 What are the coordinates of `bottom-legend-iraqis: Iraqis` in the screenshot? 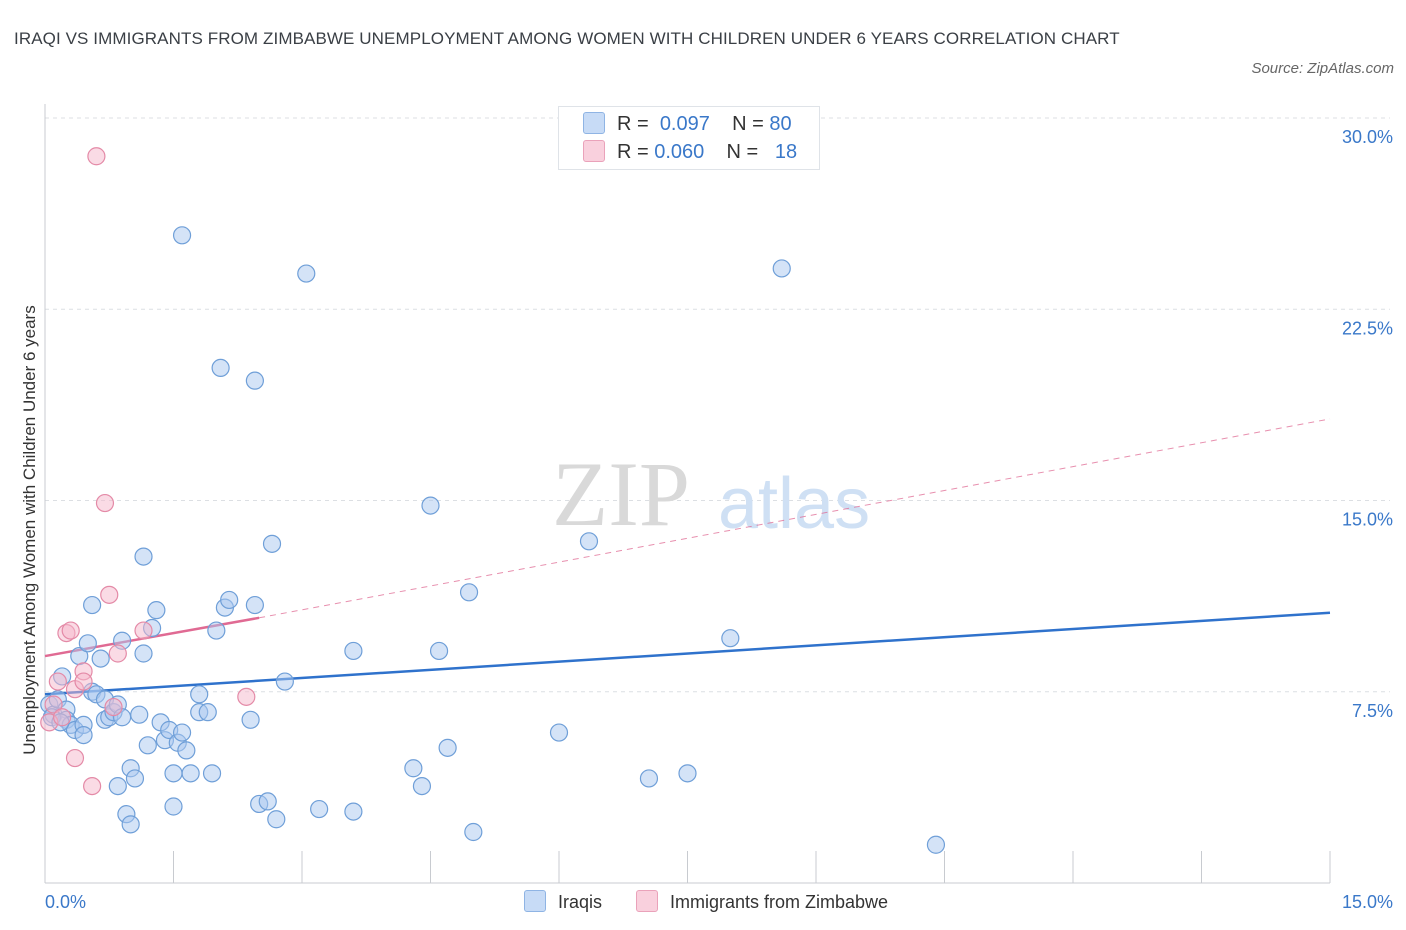 It's located at (563, 902).